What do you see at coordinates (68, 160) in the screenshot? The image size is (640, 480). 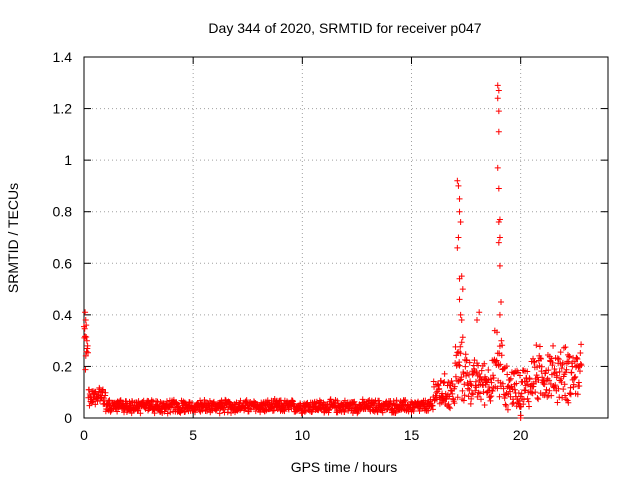 I see `y-tick-label: 1` at bounding box center [68, 160].